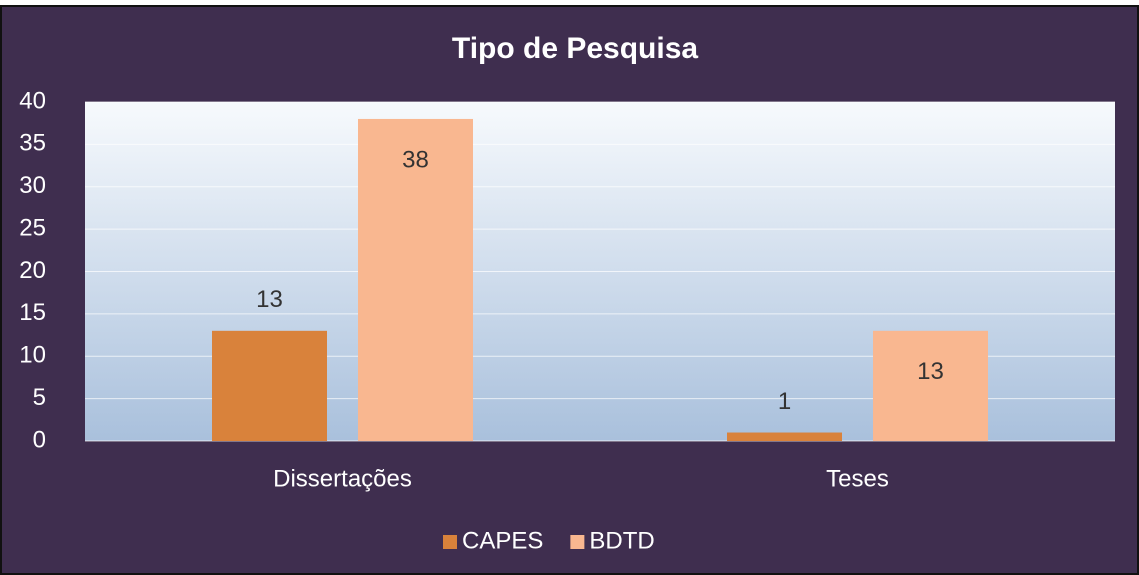  Describe the element at coordinates (32, 312) in the screenshot. I see `y-tick-label: 15` at that location.